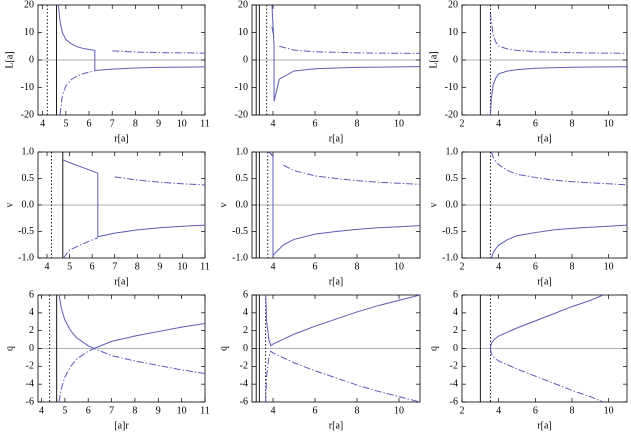 This screenshot has height=436, width=631. What do you see at coordinates (31, 312) in the screenshot?
I see `y-tick-label: 4` at bounding box center [31, 312].